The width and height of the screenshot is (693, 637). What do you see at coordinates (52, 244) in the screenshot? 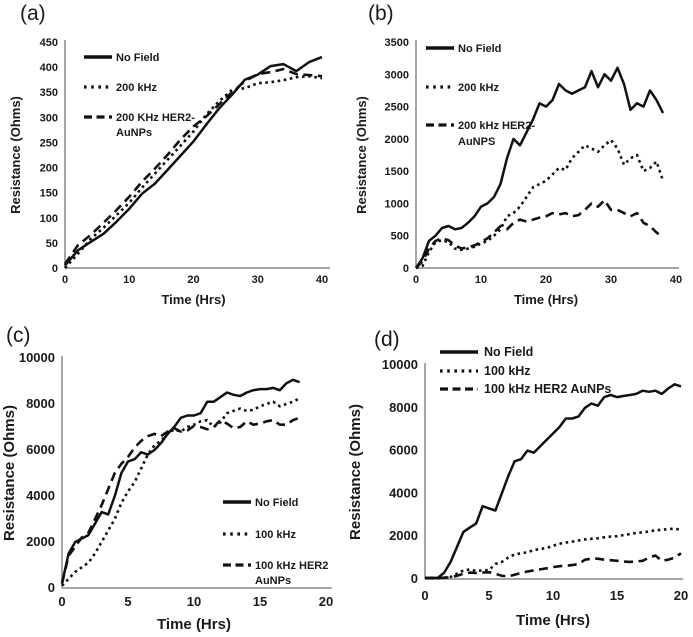
I see `y-tick-label: 50` at bounding box center [52, 244].